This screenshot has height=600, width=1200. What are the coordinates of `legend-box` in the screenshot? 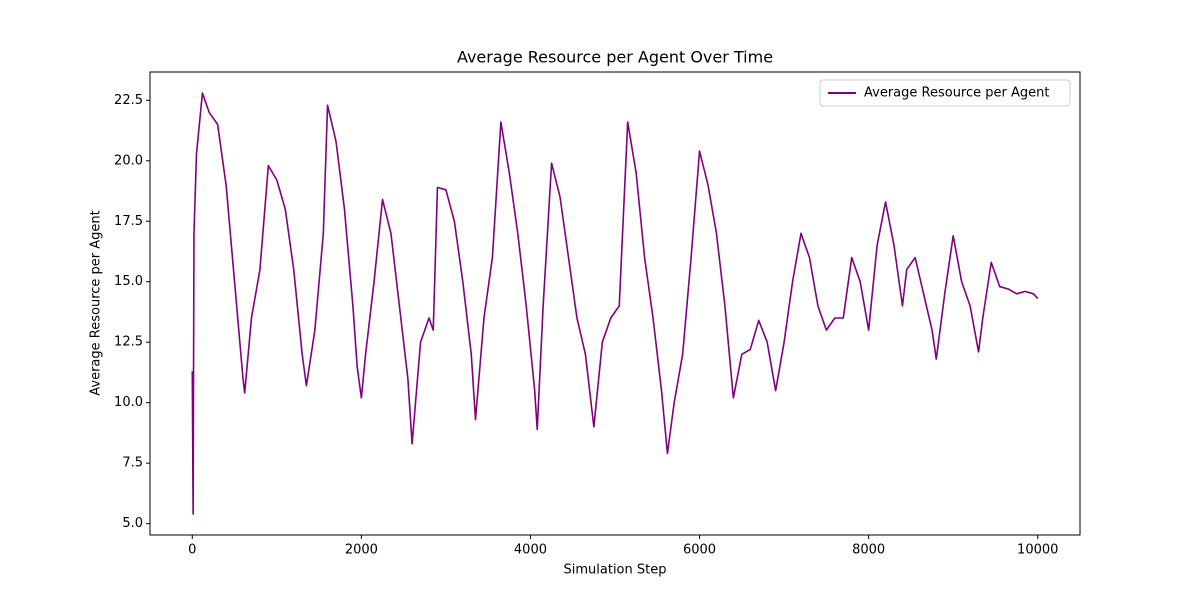 It's located at (945, 93).